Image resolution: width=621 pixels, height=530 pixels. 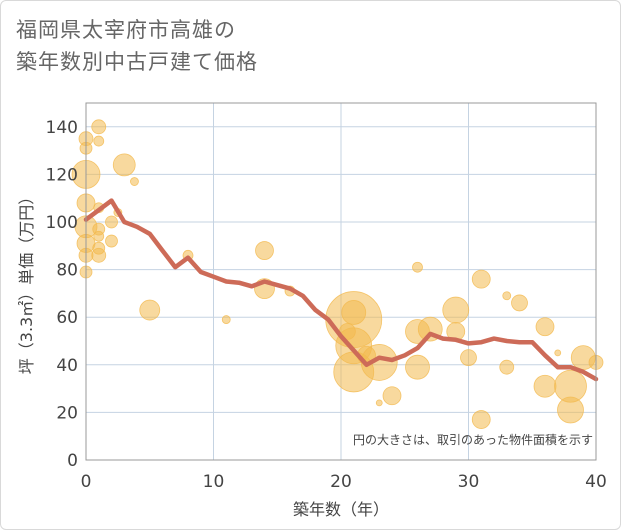 I want to click on y-tick-label: 0, so click(x=72, y=461).